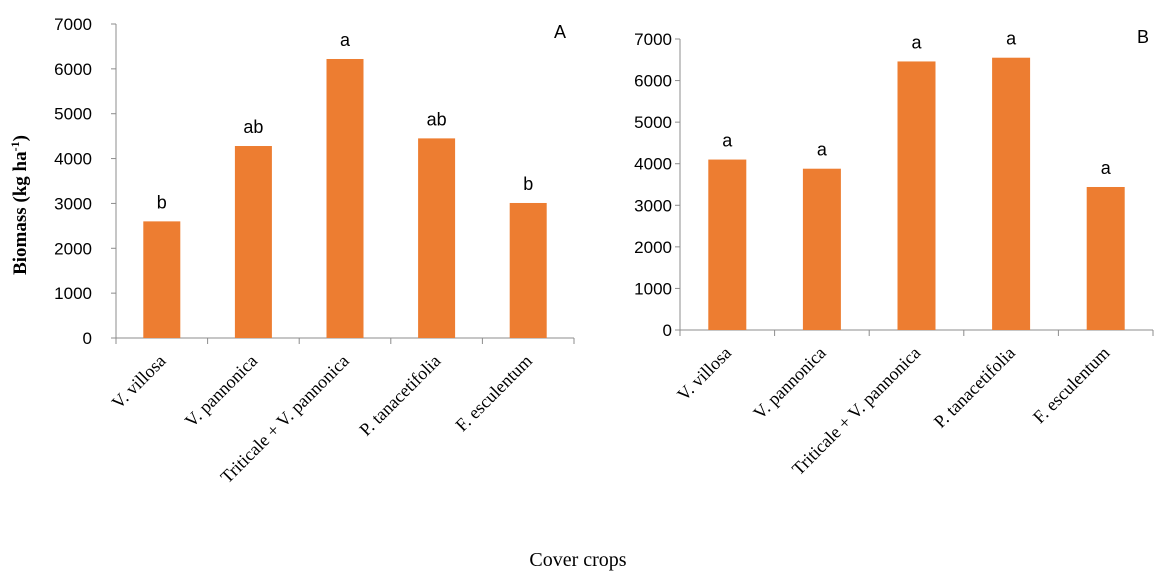 The image size is (1156, 574). What do you see at coordinates (577, 560) in the screenshot?
I see `x-axis-label: Cover crops` at bounding box center [577, 560].